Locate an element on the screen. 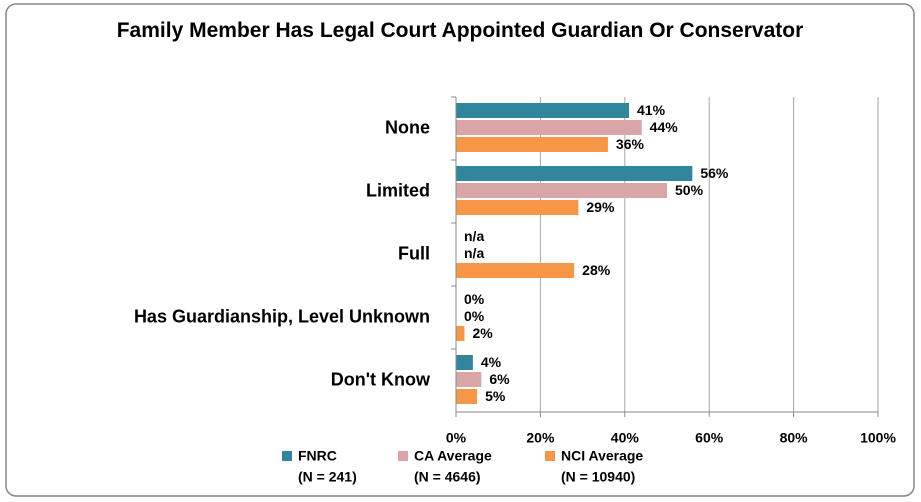  category-label: Limited is located at coordinates (398, 190).